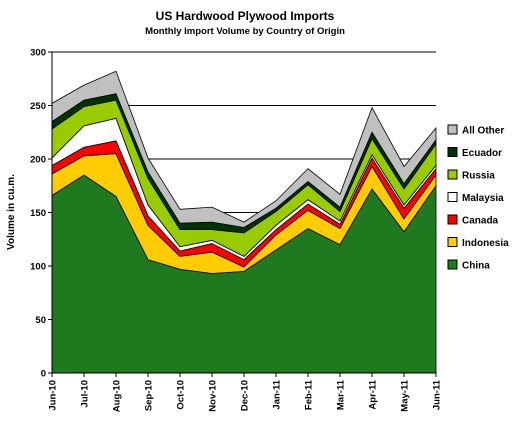 This screenshot has width=522, height=421. What do you see at coordinates (38, 213) in the screenshot?
I see `y-tick-label: 150` at bounding box center [38, 213].